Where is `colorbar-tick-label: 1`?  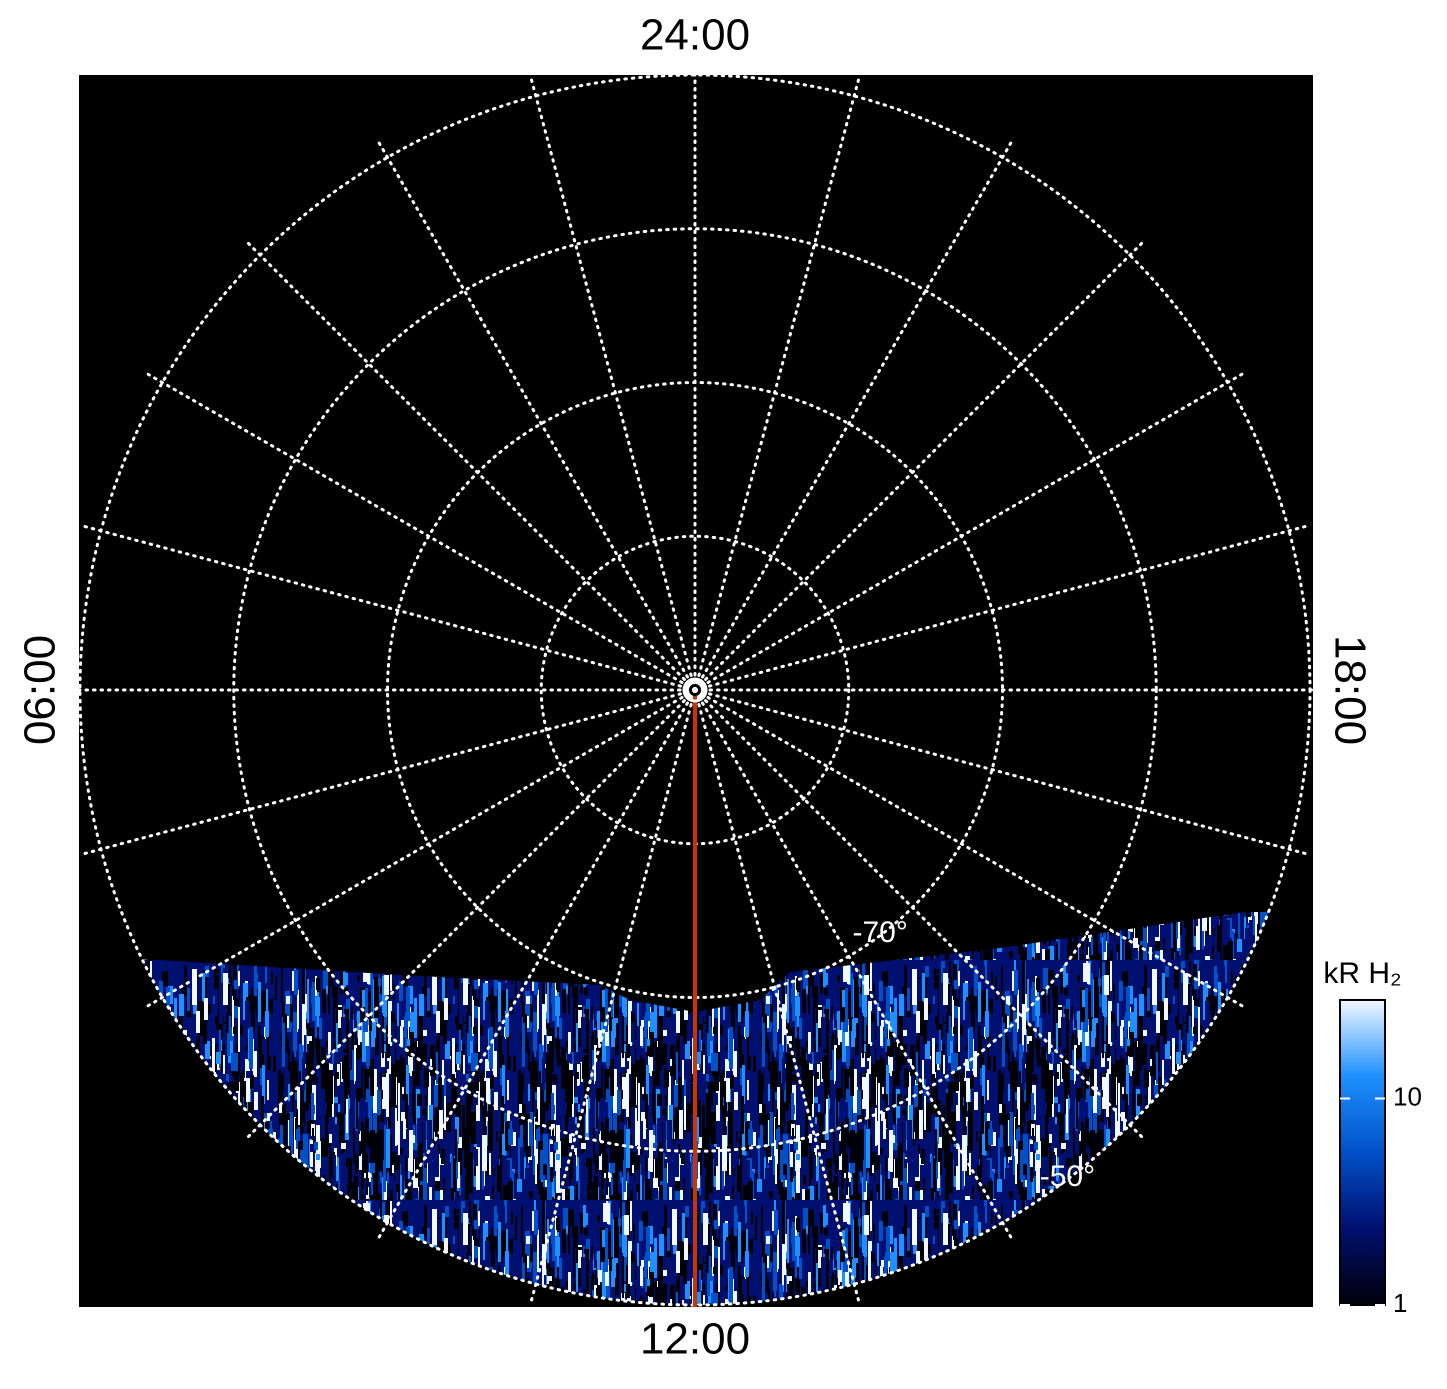 colorbar-tick-label: 1 is located at coordinates (1400, 1303).